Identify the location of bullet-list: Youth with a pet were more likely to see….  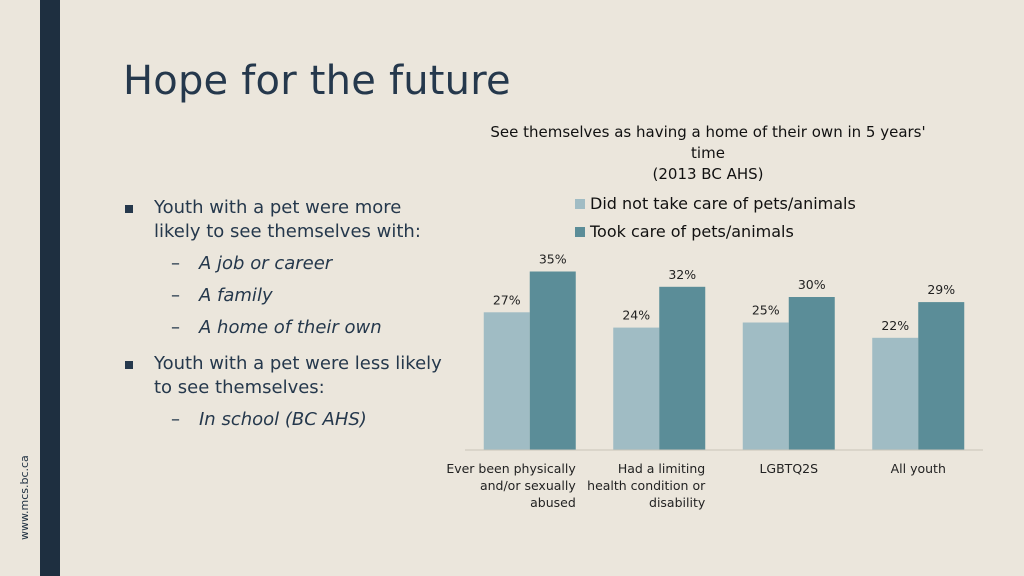
(283, 314).